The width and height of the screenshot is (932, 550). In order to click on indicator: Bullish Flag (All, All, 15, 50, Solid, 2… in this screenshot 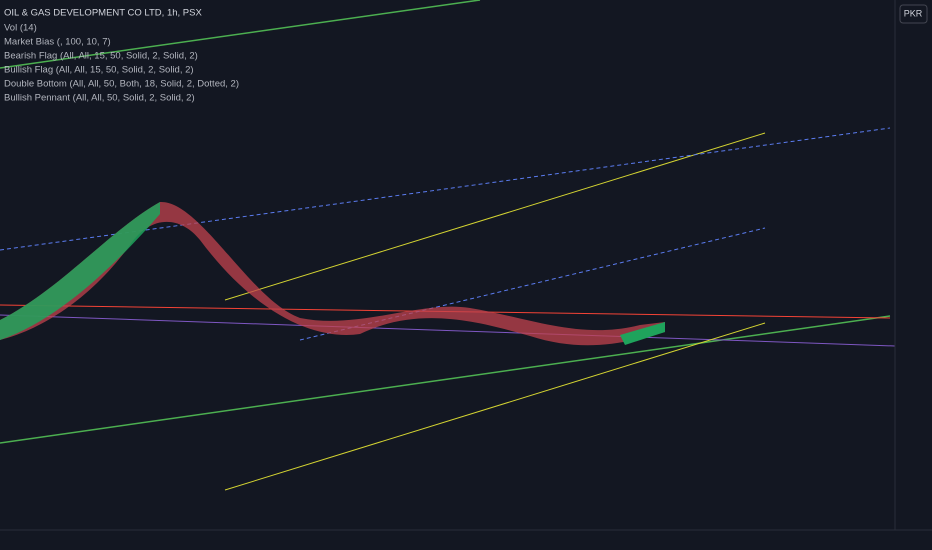, I will do `click(99, 70)`.